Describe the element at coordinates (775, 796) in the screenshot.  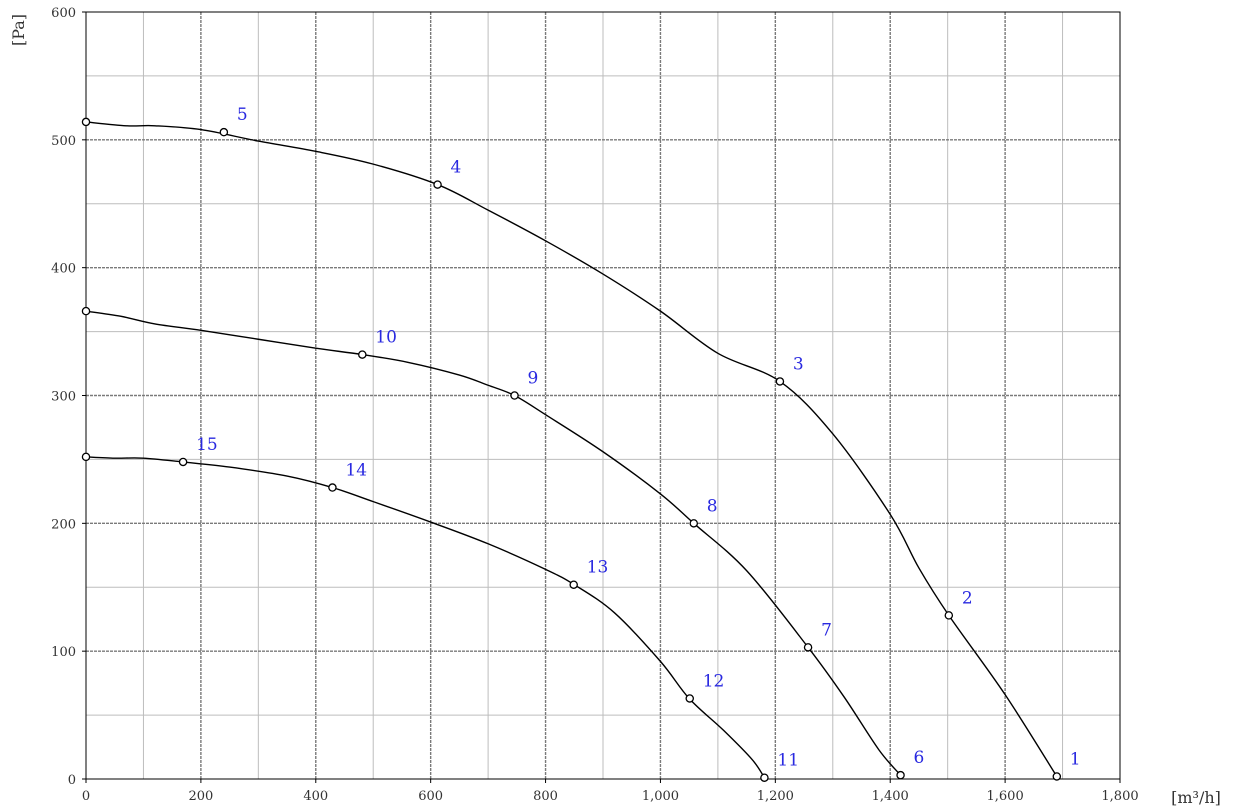
I see `x-tick-label: 1,200` at that location.